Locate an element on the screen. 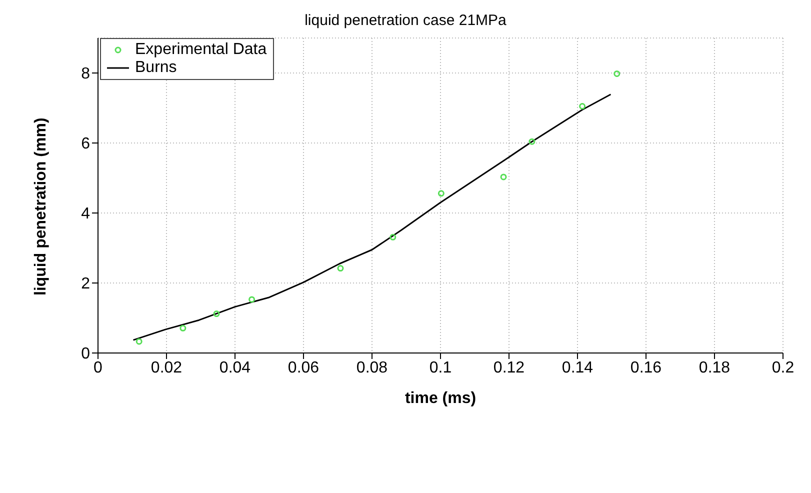 This screenshot has height=493, width=811. legend-label: Experimental Data is located at coordinates (201, 50).